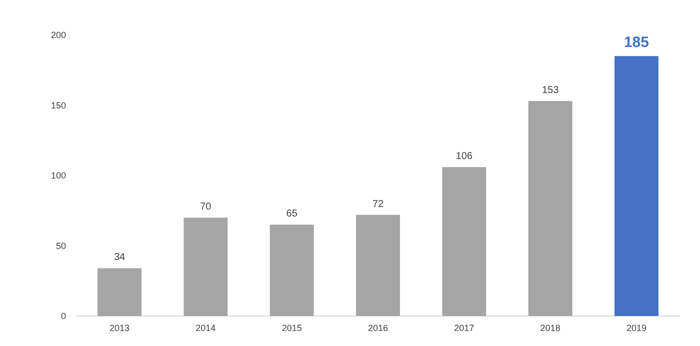 Image resolution: width=700 pixels, height=346 pixels. What do you see at coordinates (636, 328) in the screenshot?
I see `x-tick-label: 2019` at bounding box center [636, 328].